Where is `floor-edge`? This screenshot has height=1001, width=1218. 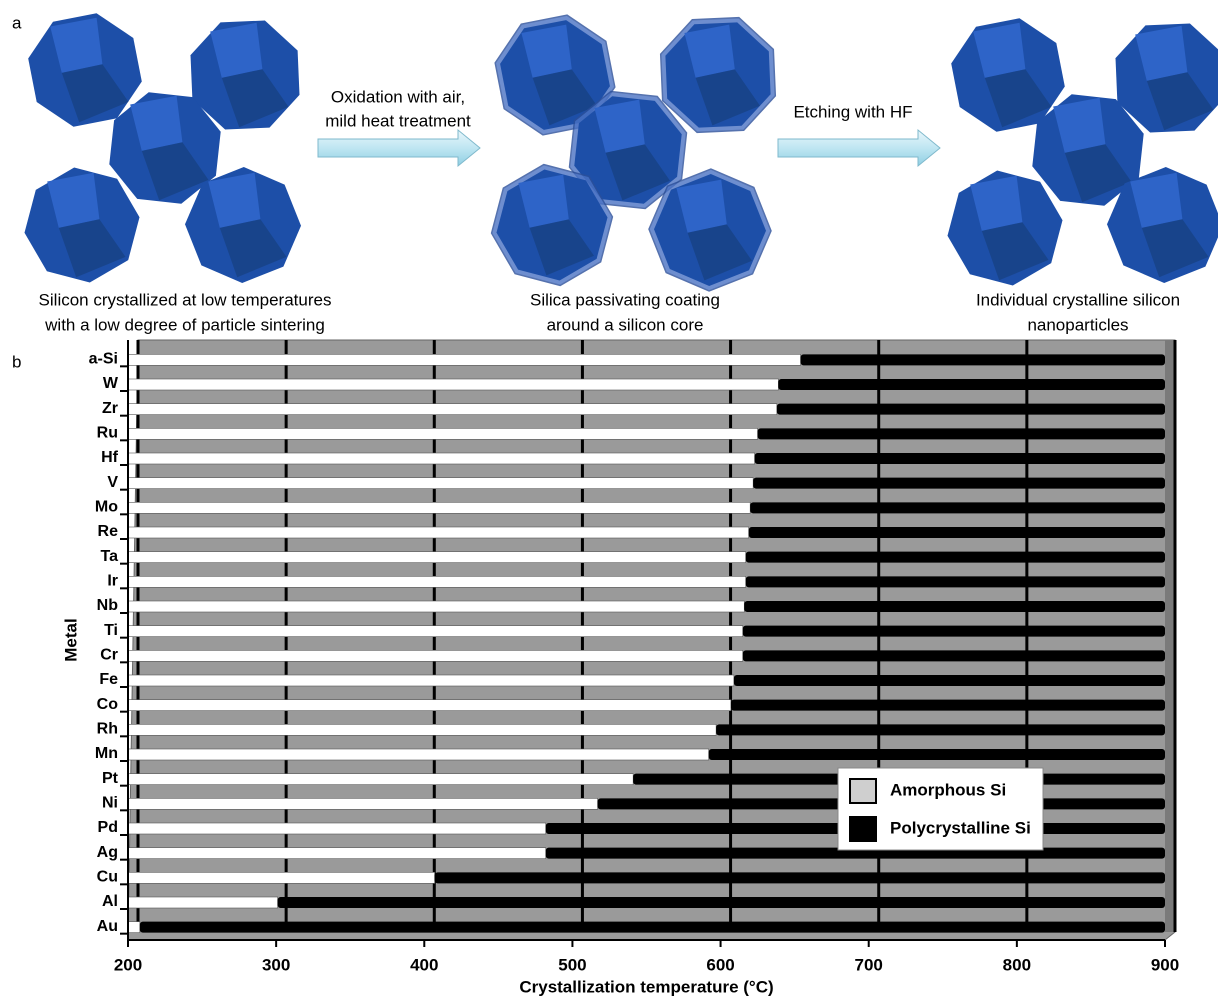 floor-edge is located at coordinates (1170, 636).